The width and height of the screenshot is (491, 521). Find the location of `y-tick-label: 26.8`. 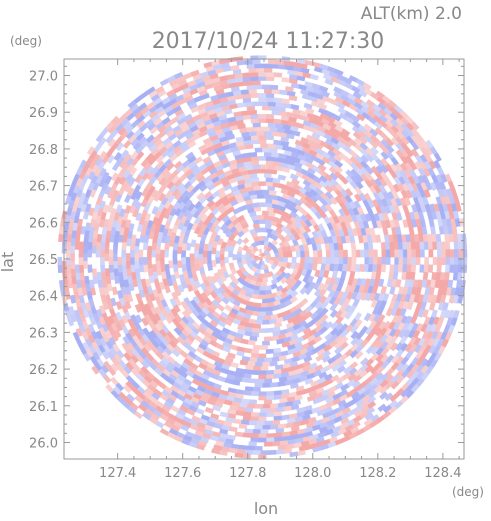

y-tick-label: 26.8 is located at coordinates (43, 150).